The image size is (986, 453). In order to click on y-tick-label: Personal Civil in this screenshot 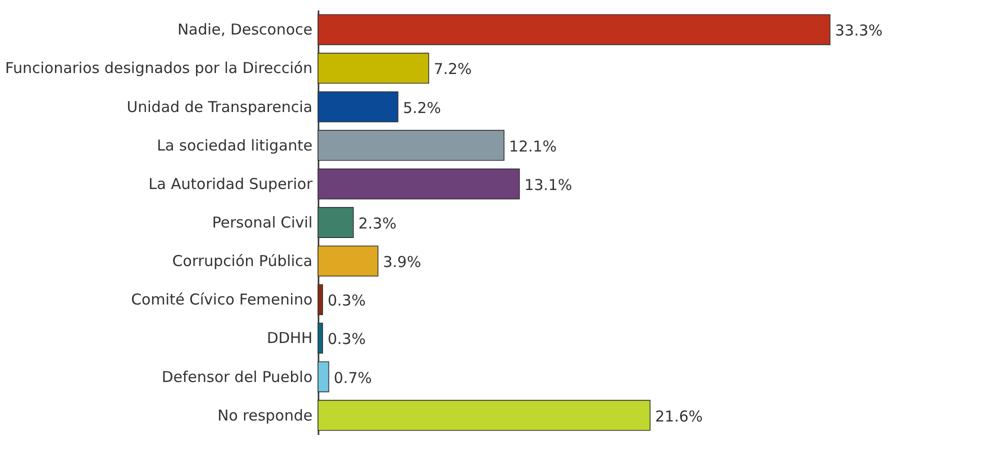, I will do `click(262, 223)`.